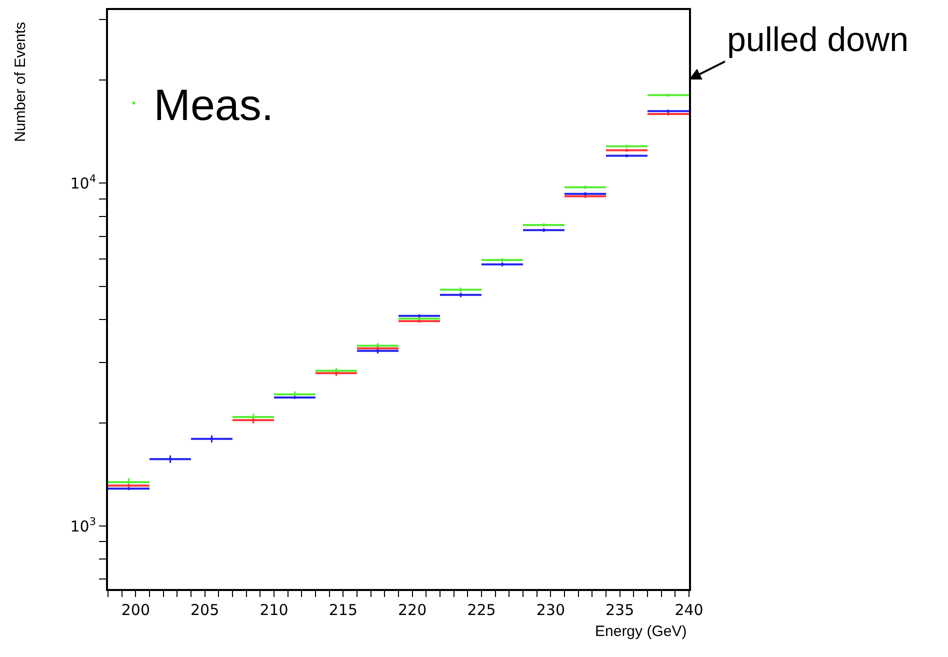  Describe the element at coordinates (817, 40) in the screenshot. I see `text: pulled down` at that location.